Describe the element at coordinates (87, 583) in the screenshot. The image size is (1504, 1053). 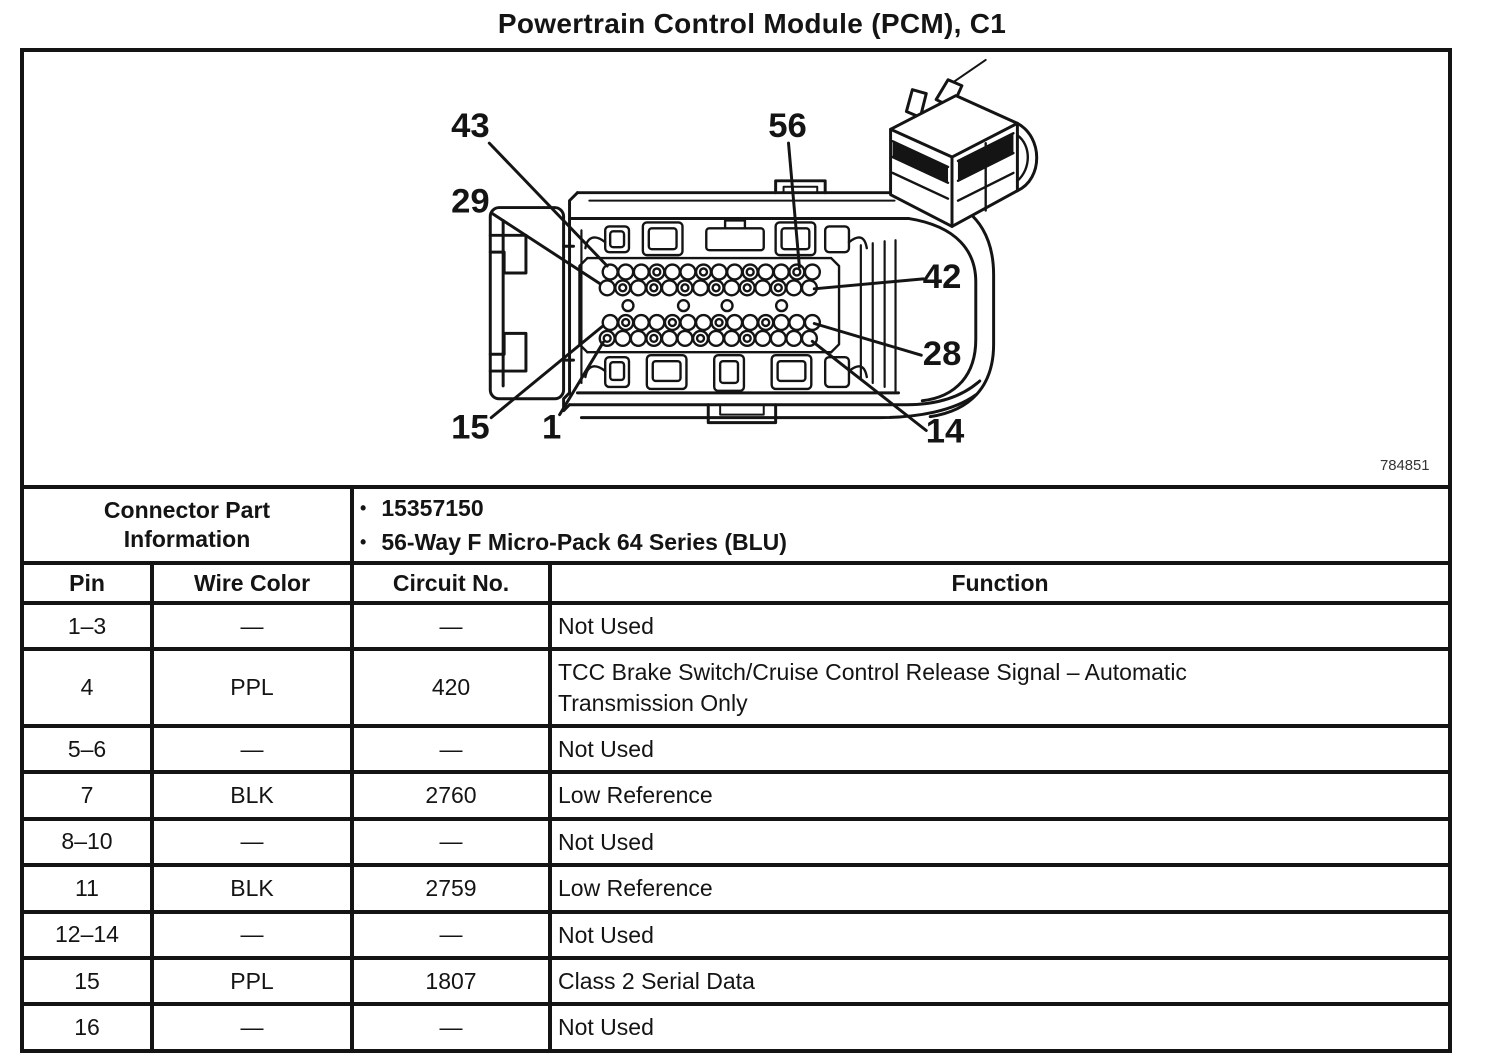
I see `column-header-pin: Pin` at that location.